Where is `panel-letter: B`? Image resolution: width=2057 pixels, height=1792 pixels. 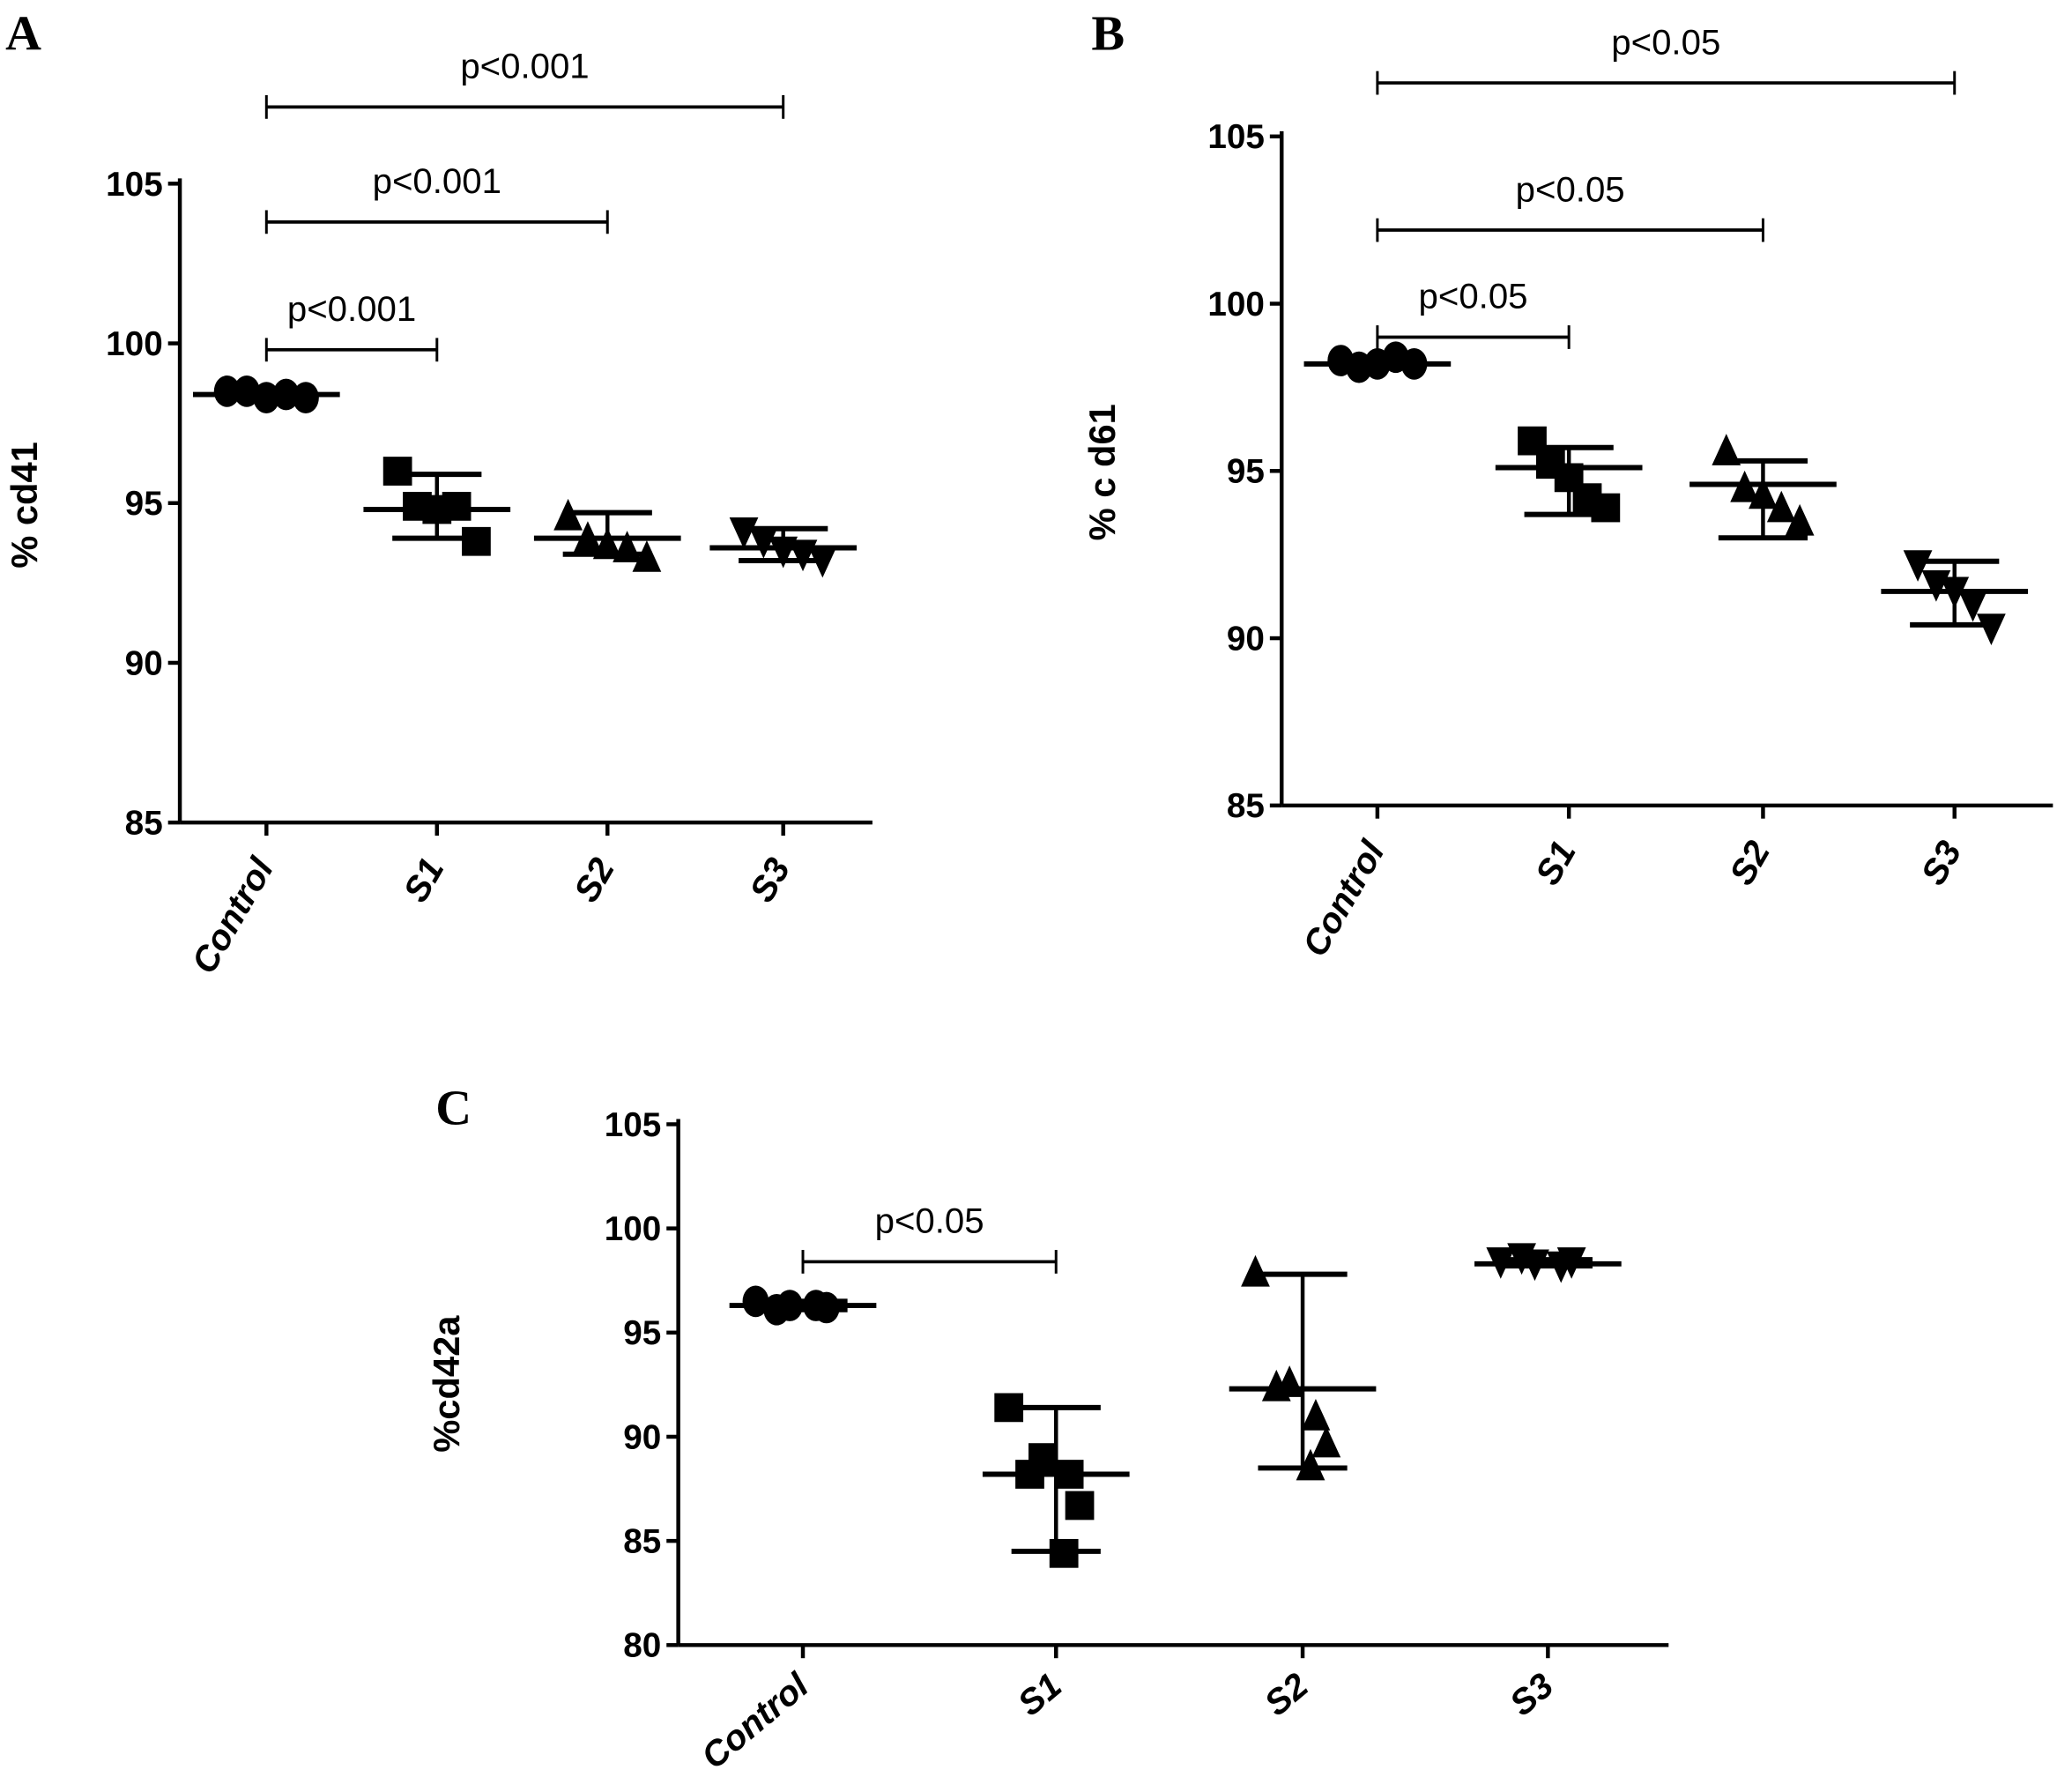
panel-letter: B is located at coordinates (1108, 35).